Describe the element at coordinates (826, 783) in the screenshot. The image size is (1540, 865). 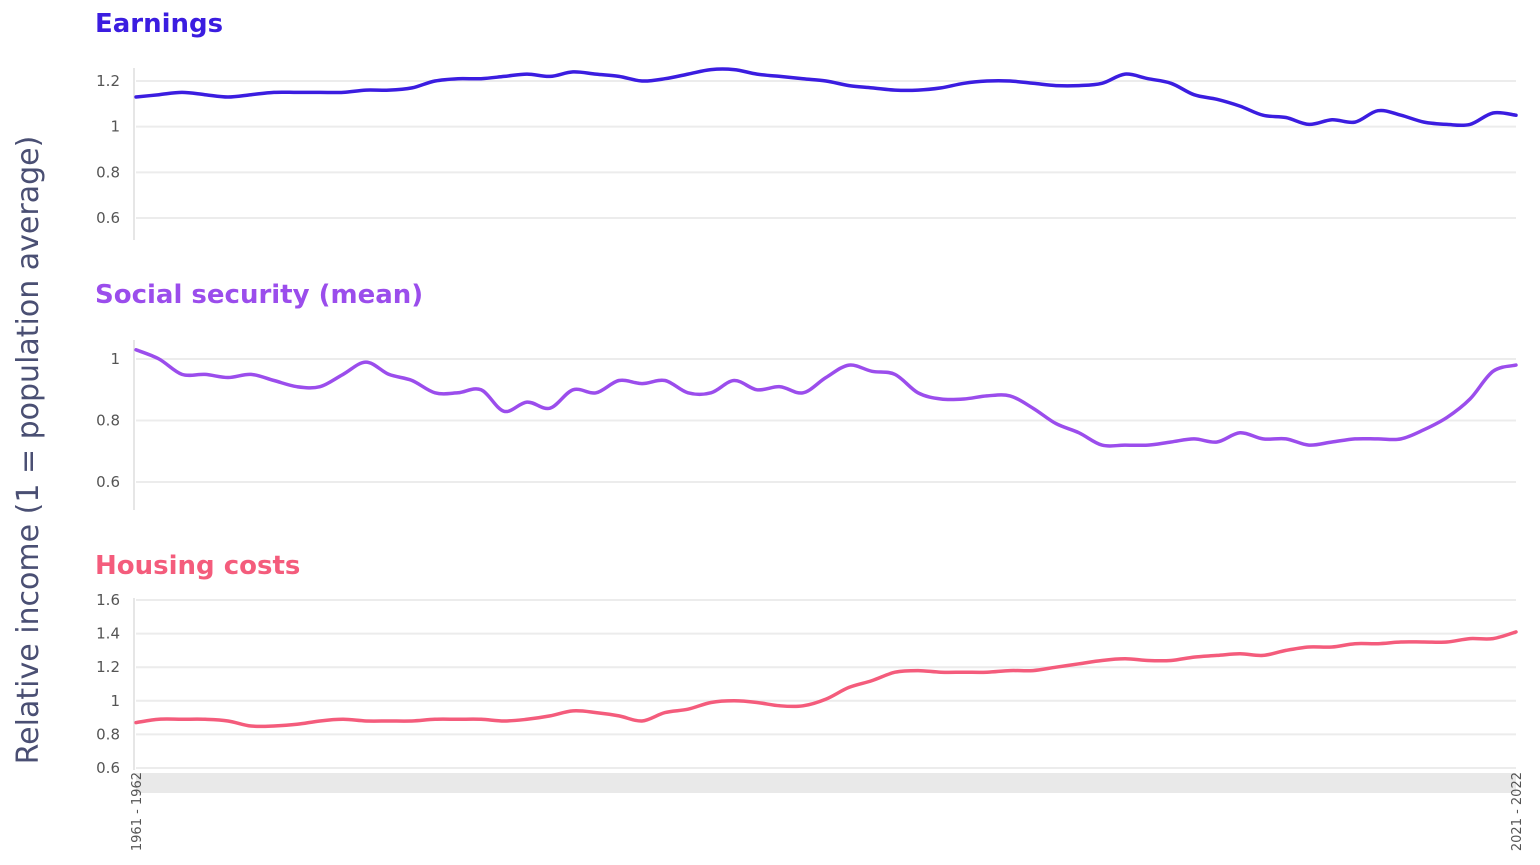
I see `x-axis-band` at that location.